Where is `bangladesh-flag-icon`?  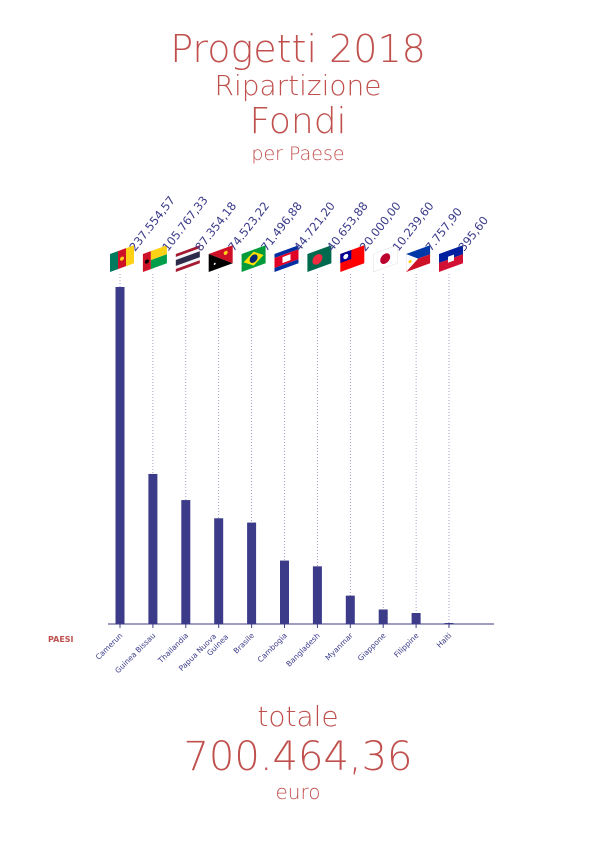
bangladesh-flag-icon is located at coordinates (319, 258).